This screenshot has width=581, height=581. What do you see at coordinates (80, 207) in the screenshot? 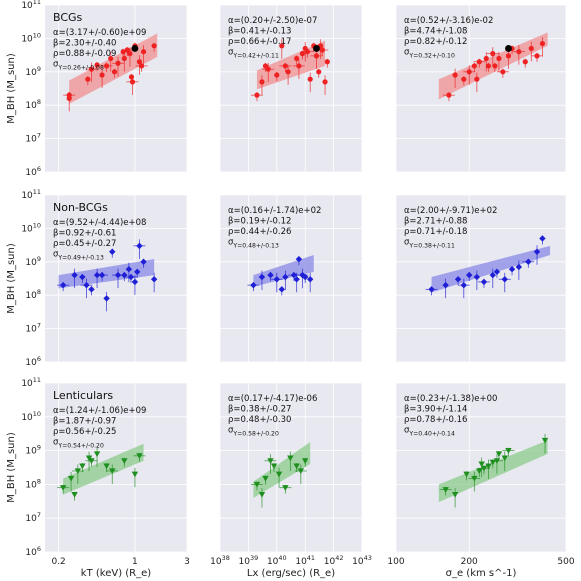
I see `row-label: Non-BCGs` at bounding box center [80, 207].